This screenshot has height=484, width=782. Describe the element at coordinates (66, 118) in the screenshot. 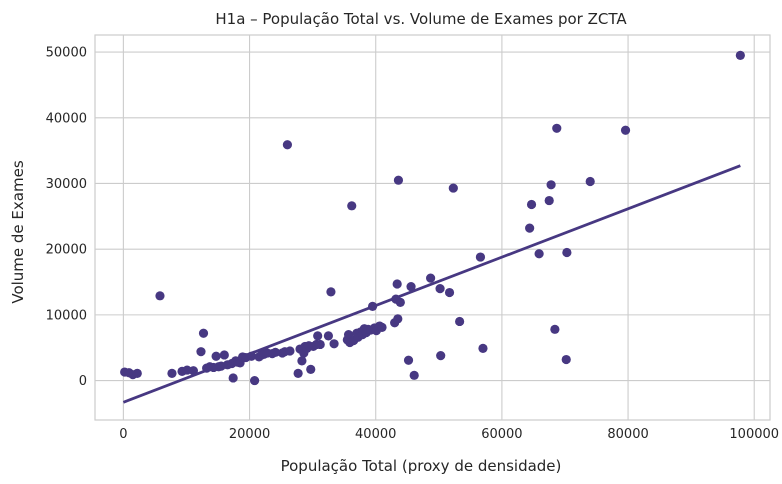

I see `y-tick-label: 40000` at that location.